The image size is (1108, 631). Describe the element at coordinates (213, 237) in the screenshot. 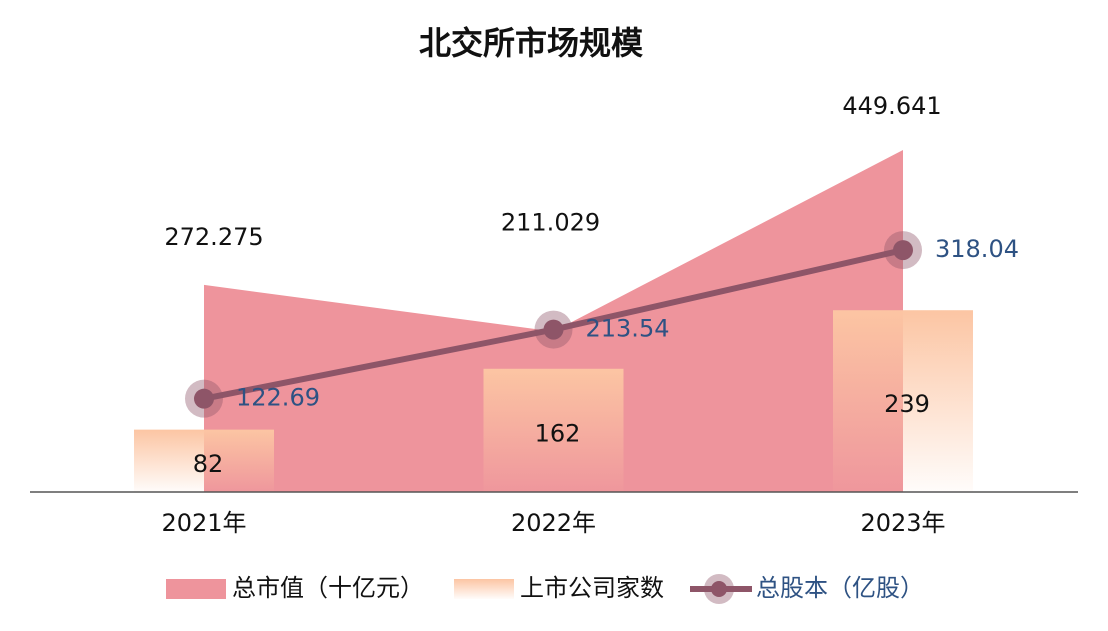

I see `data-label: 272.275` at that location.